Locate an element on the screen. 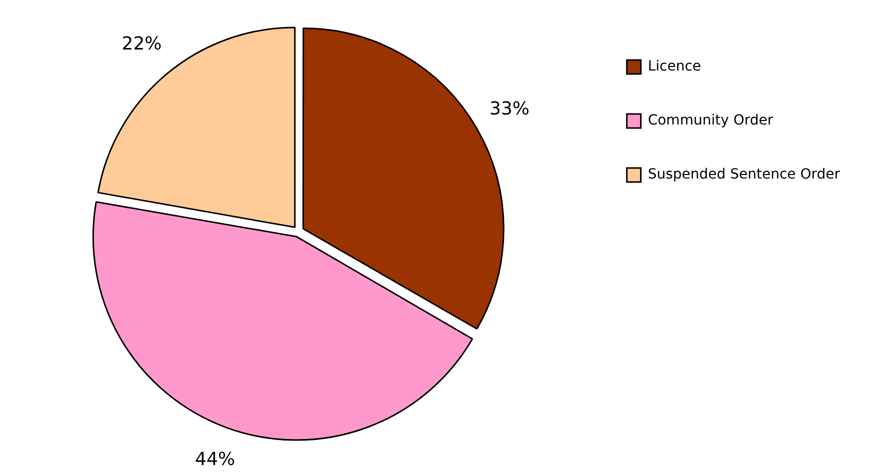  legend-label: Licence is located at coordinates (675, 66).